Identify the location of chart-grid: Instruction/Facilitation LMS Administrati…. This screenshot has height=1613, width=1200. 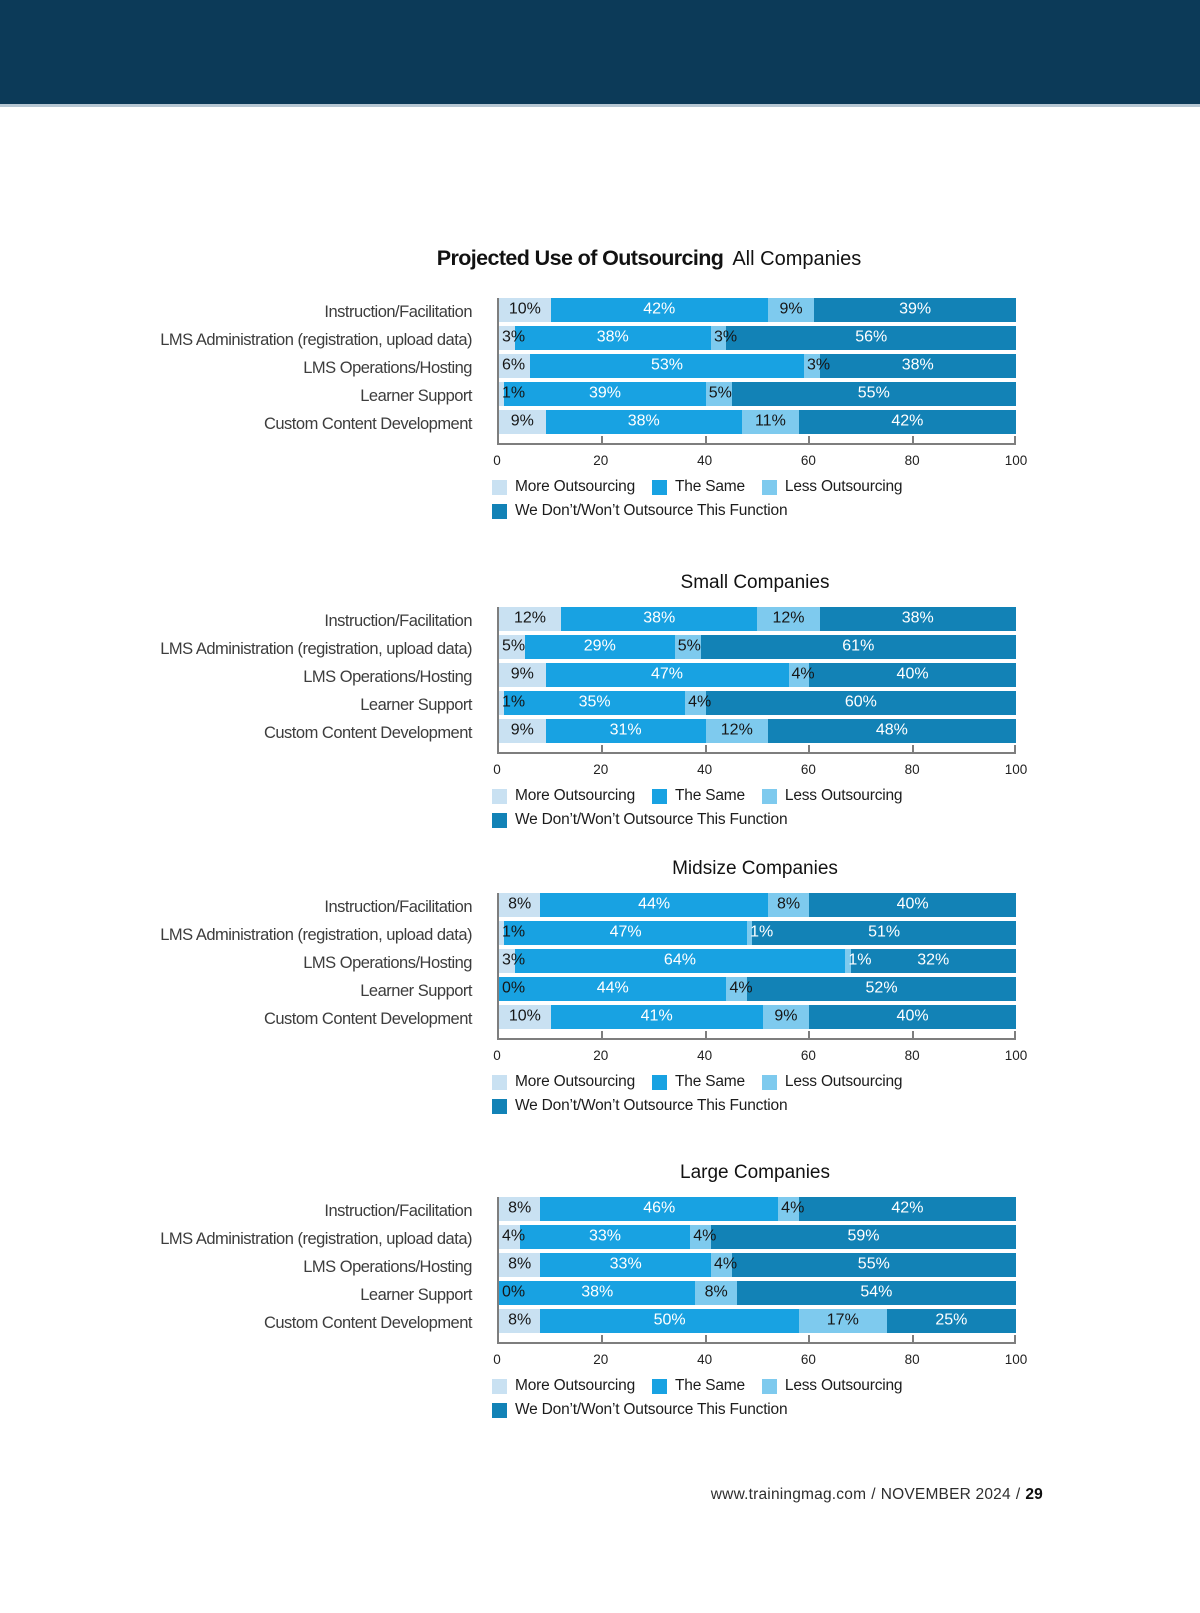
(660, 966).